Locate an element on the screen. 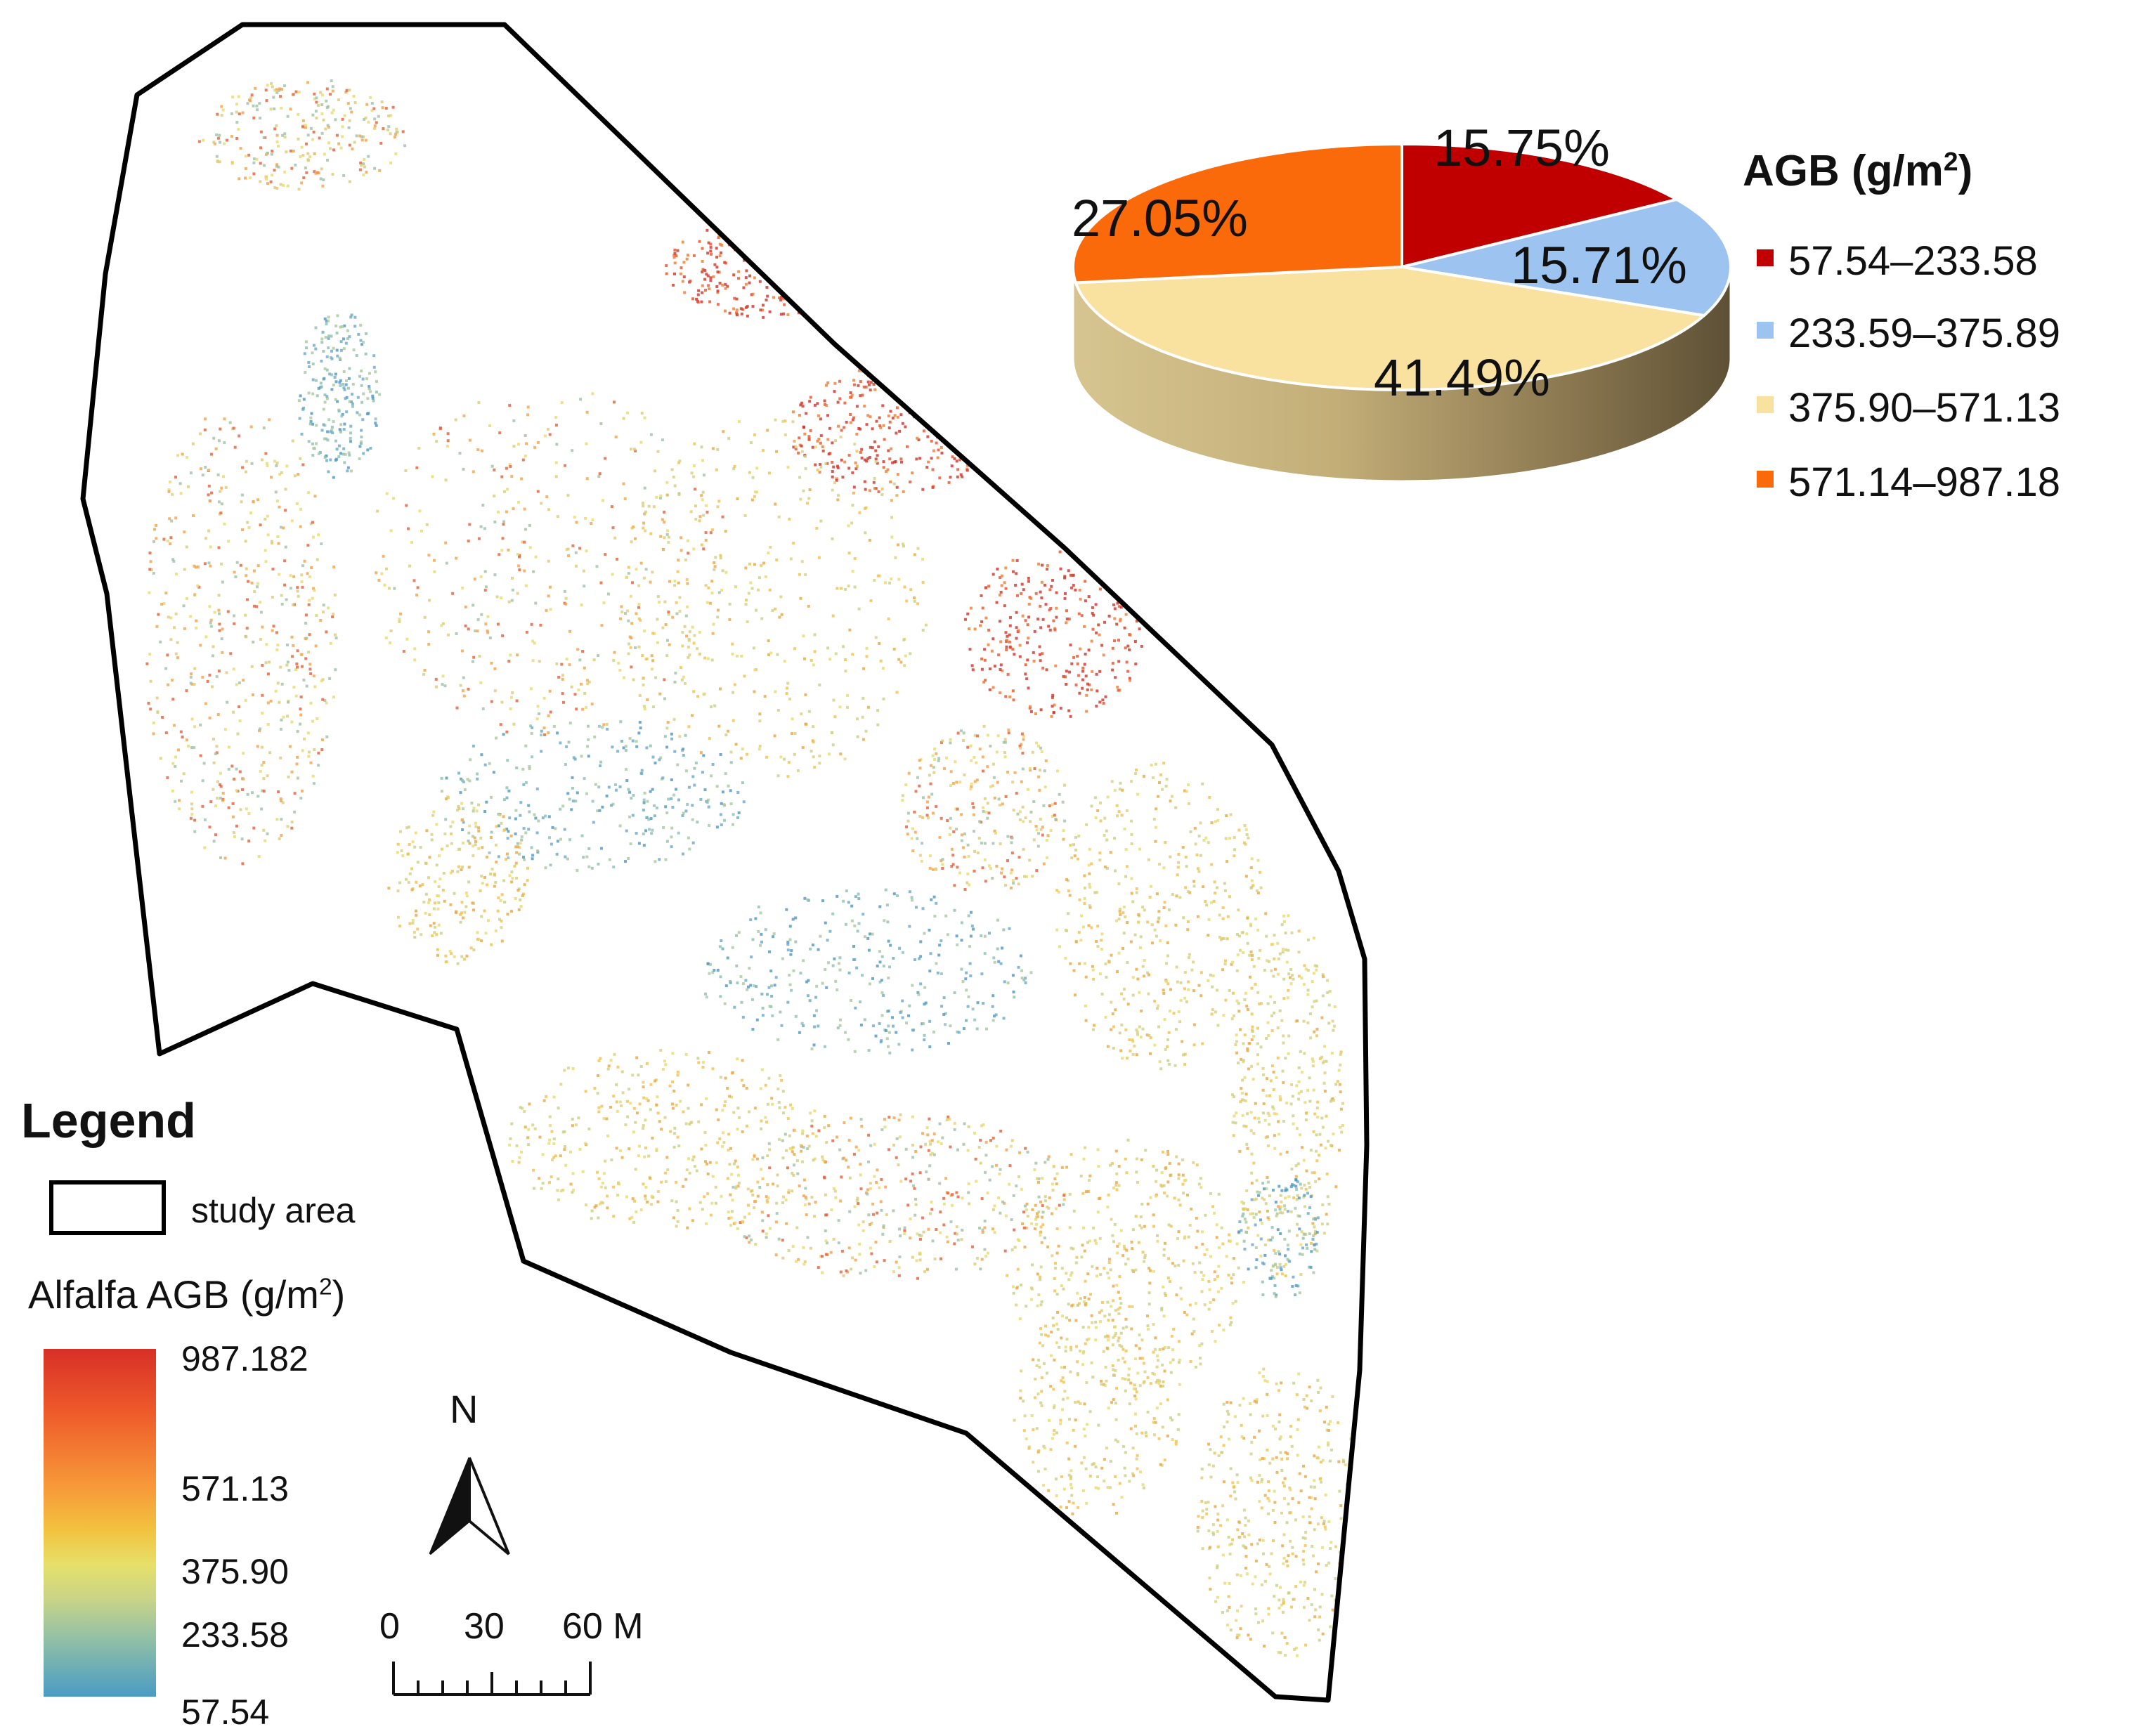  pie-label-slice-3: 41.49% is located at coordinates (1462, 377).